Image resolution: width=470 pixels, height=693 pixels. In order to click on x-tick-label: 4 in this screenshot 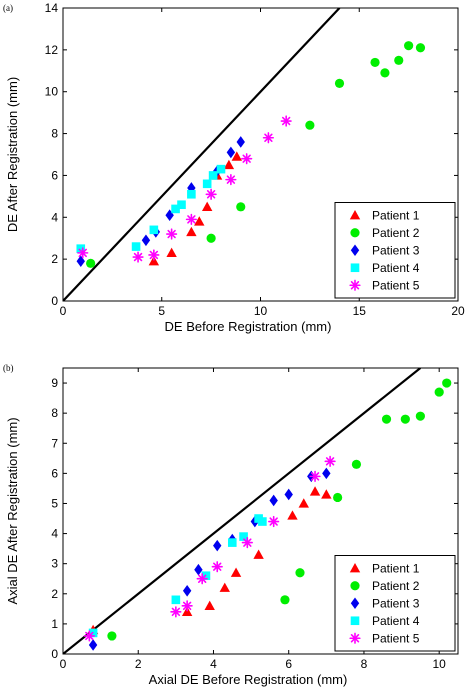, I will do `click(213, 664)`.